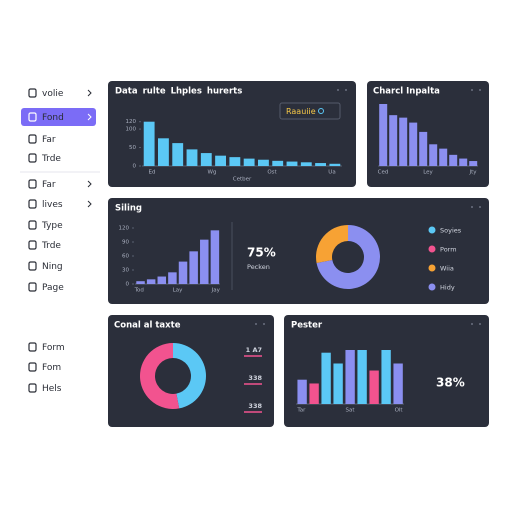 The width and height of the screenshot is (512, 512). I want to click on x-tick-label: Olt, so click(399, 411).